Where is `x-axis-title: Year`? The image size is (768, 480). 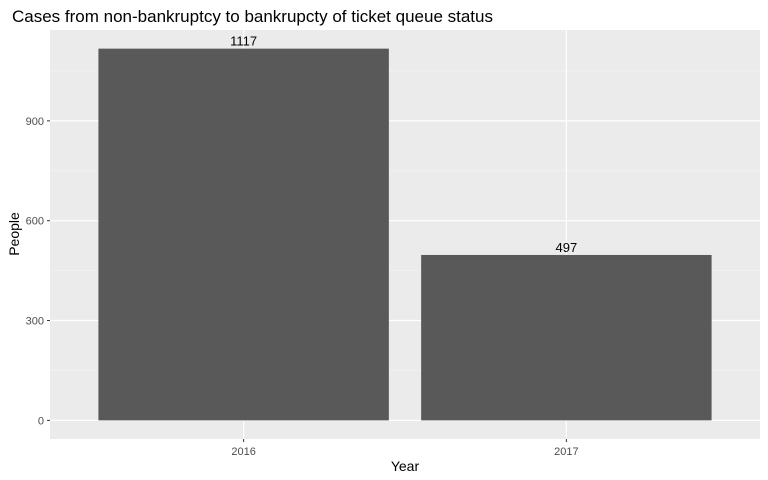
x-axis-title: Year is located at coordinates (405, 466).